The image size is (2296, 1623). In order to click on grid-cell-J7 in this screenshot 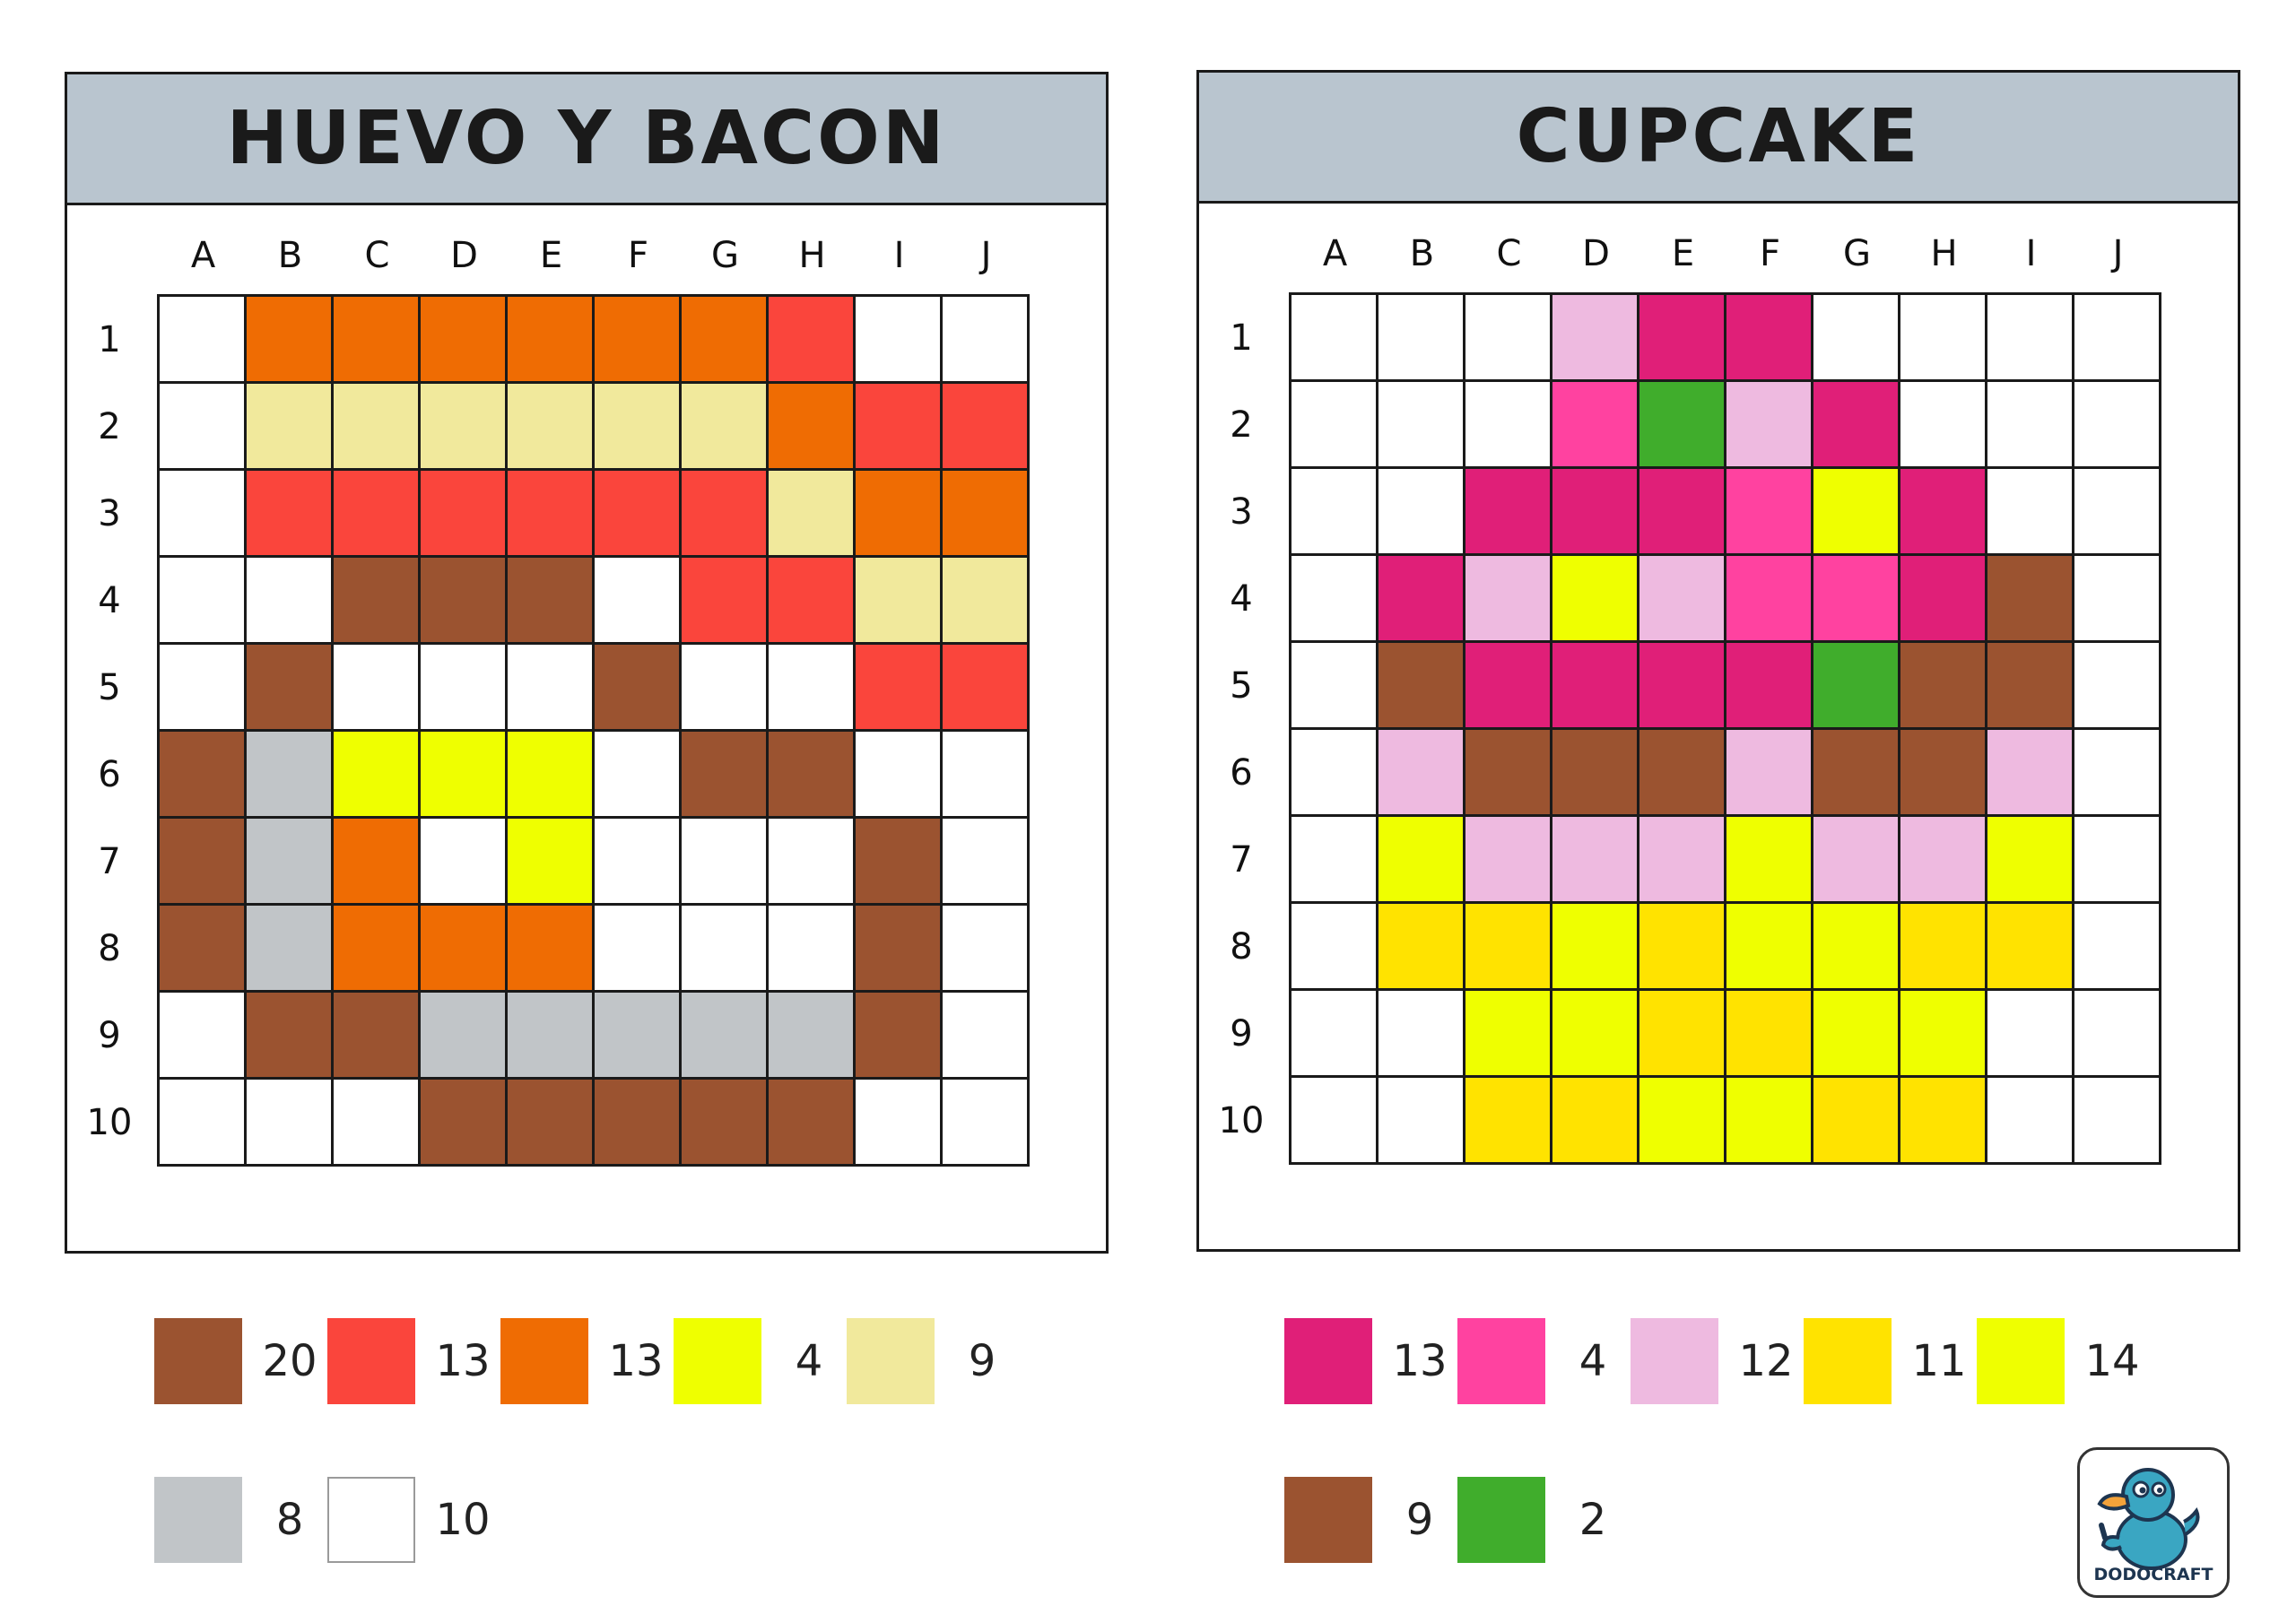, I will do `click(986, 862)`.